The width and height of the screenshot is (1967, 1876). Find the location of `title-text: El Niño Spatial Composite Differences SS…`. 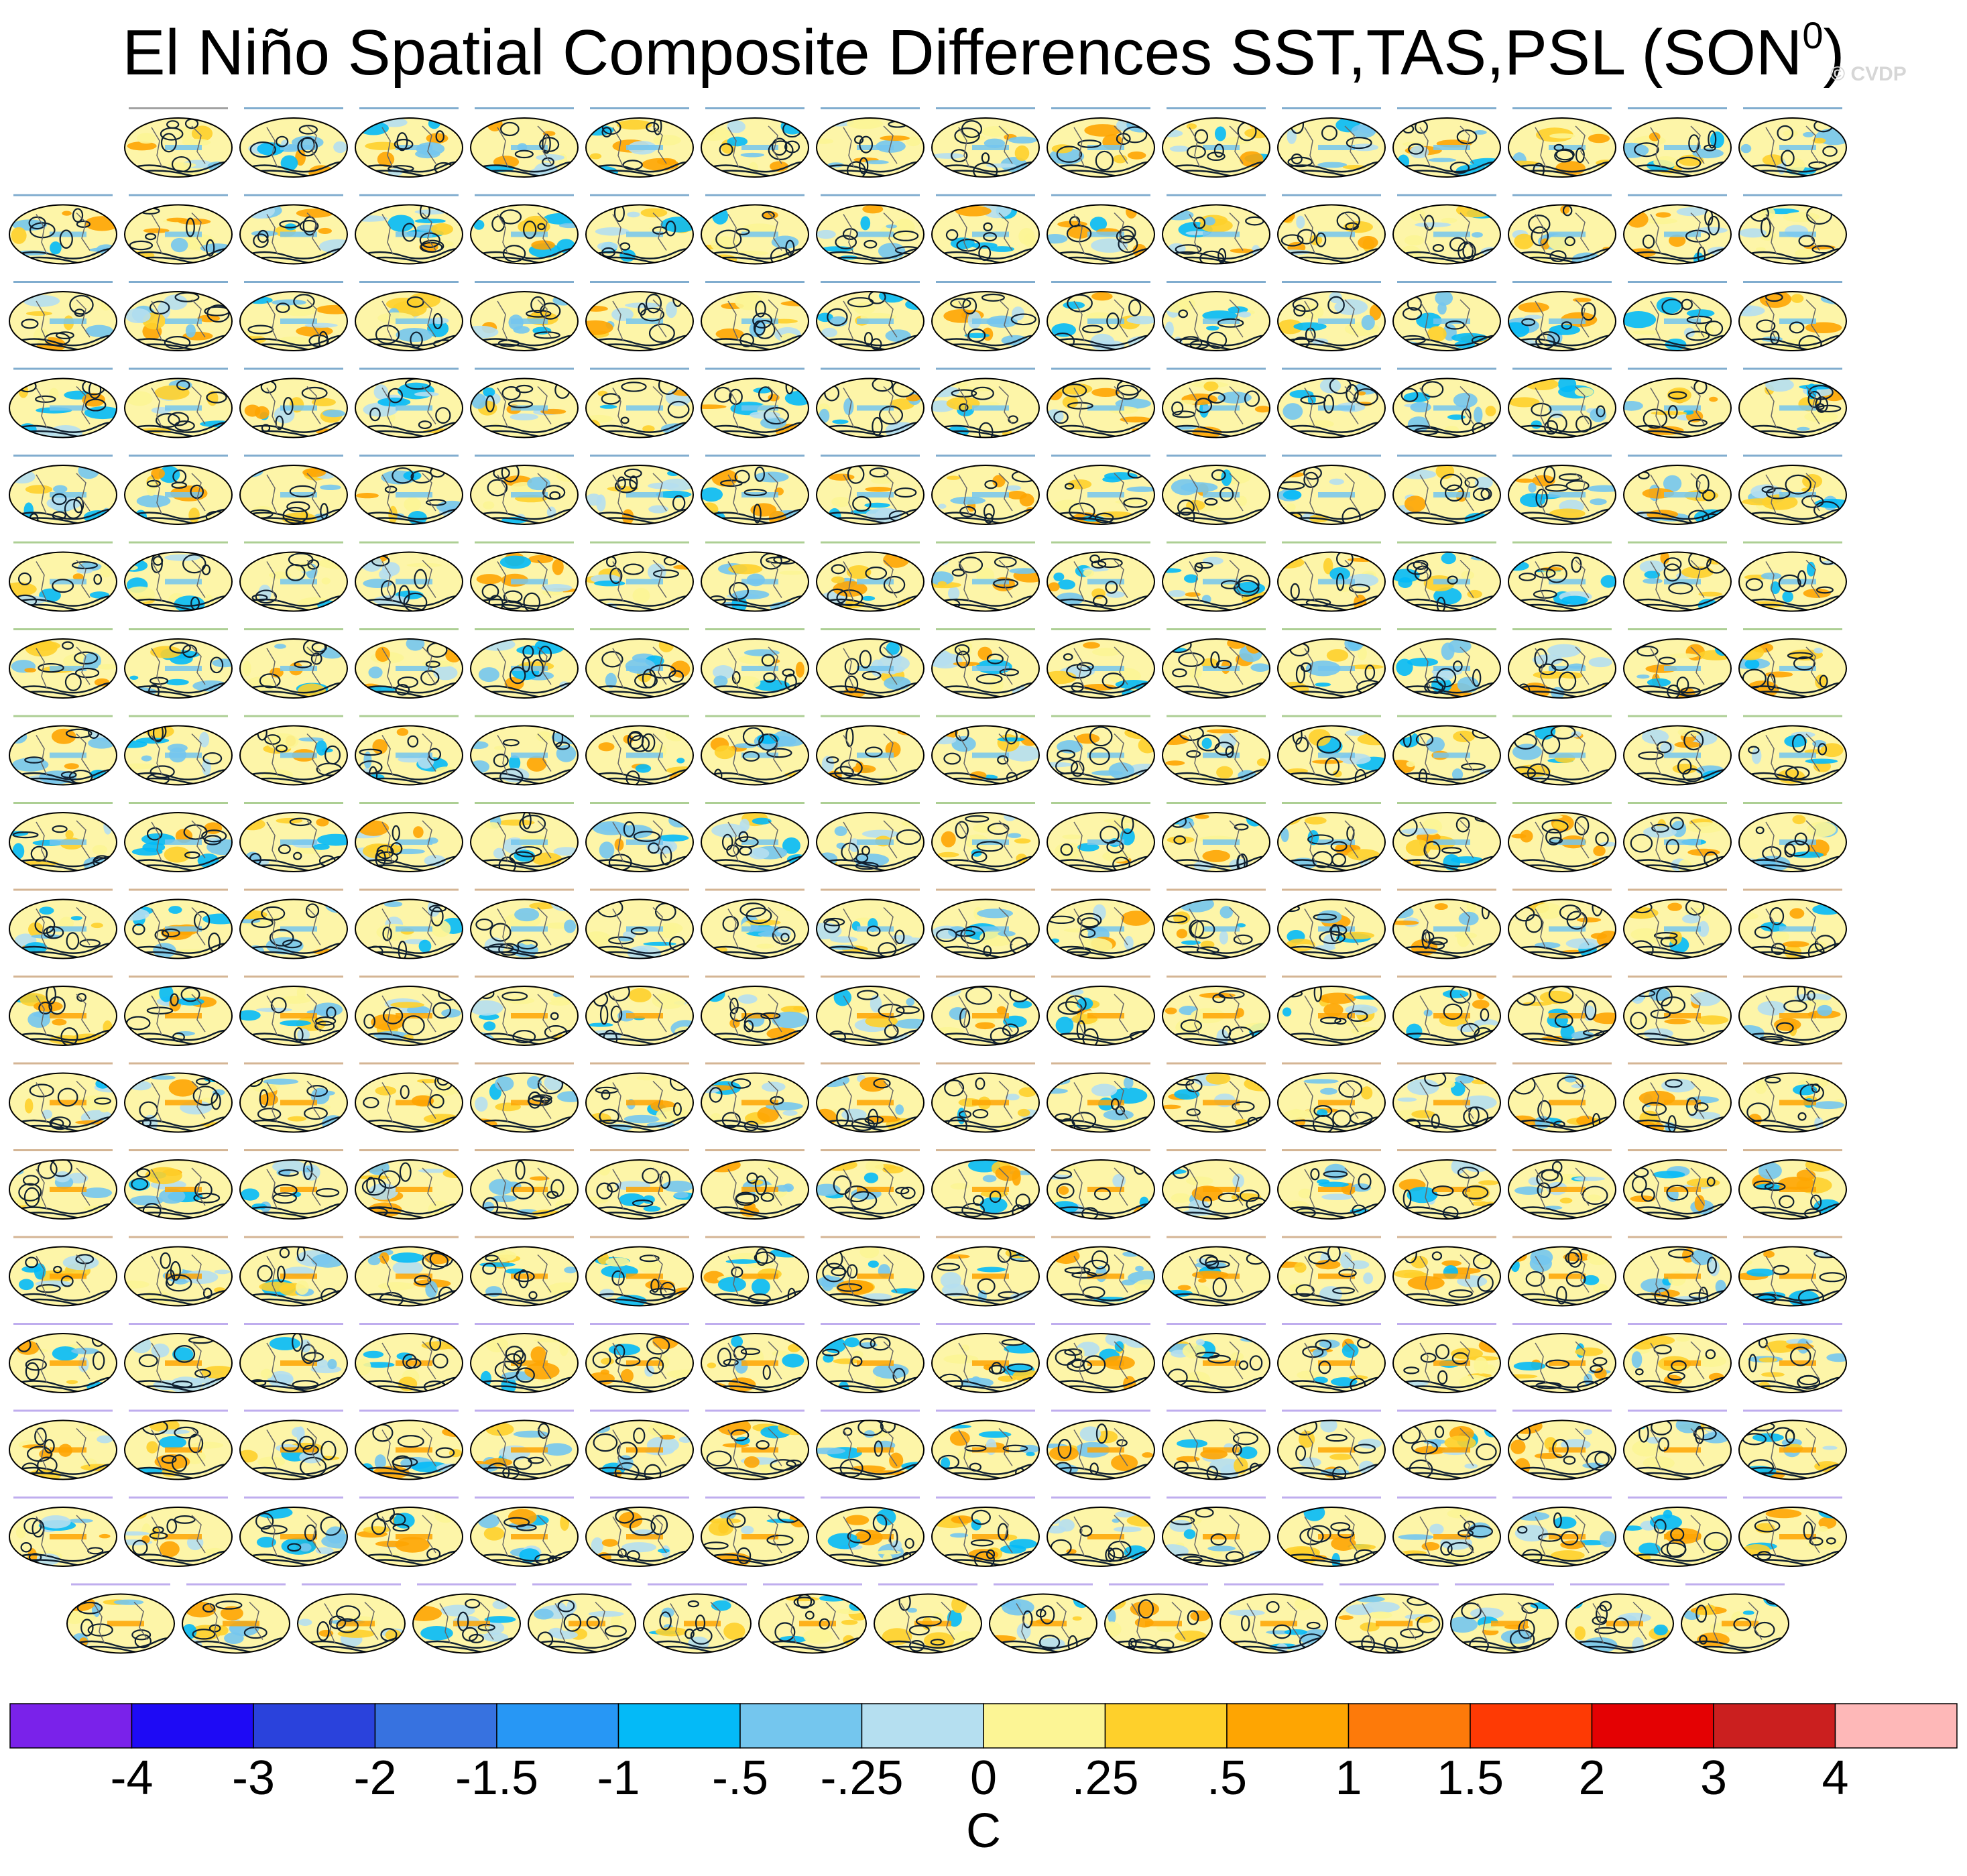

title-text: El Niño Spatial Composite Differences SS… is located at coordinates (962, 53).